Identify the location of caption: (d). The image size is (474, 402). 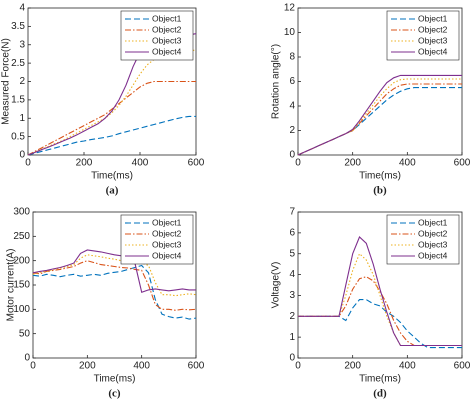
(380, 394).